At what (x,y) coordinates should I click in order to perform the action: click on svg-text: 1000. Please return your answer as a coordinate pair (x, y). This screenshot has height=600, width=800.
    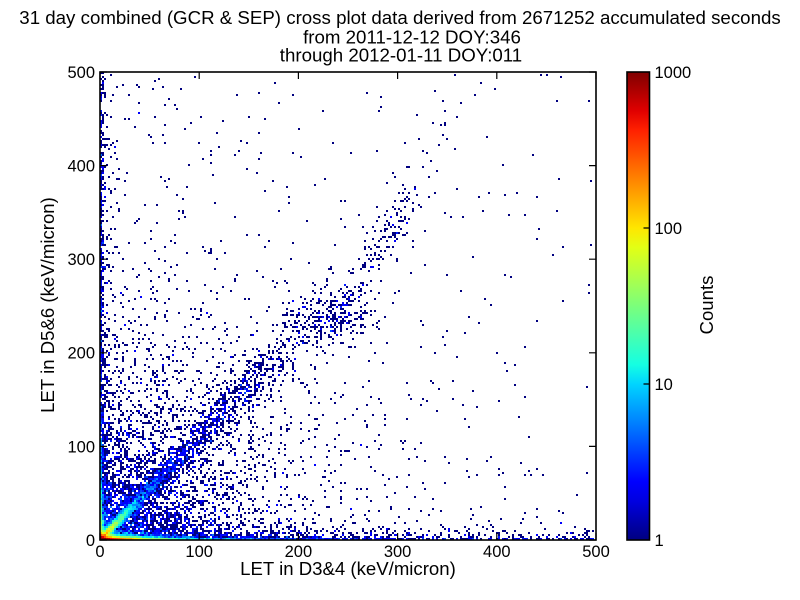
    Looking at the image, I should click on (673, 73).